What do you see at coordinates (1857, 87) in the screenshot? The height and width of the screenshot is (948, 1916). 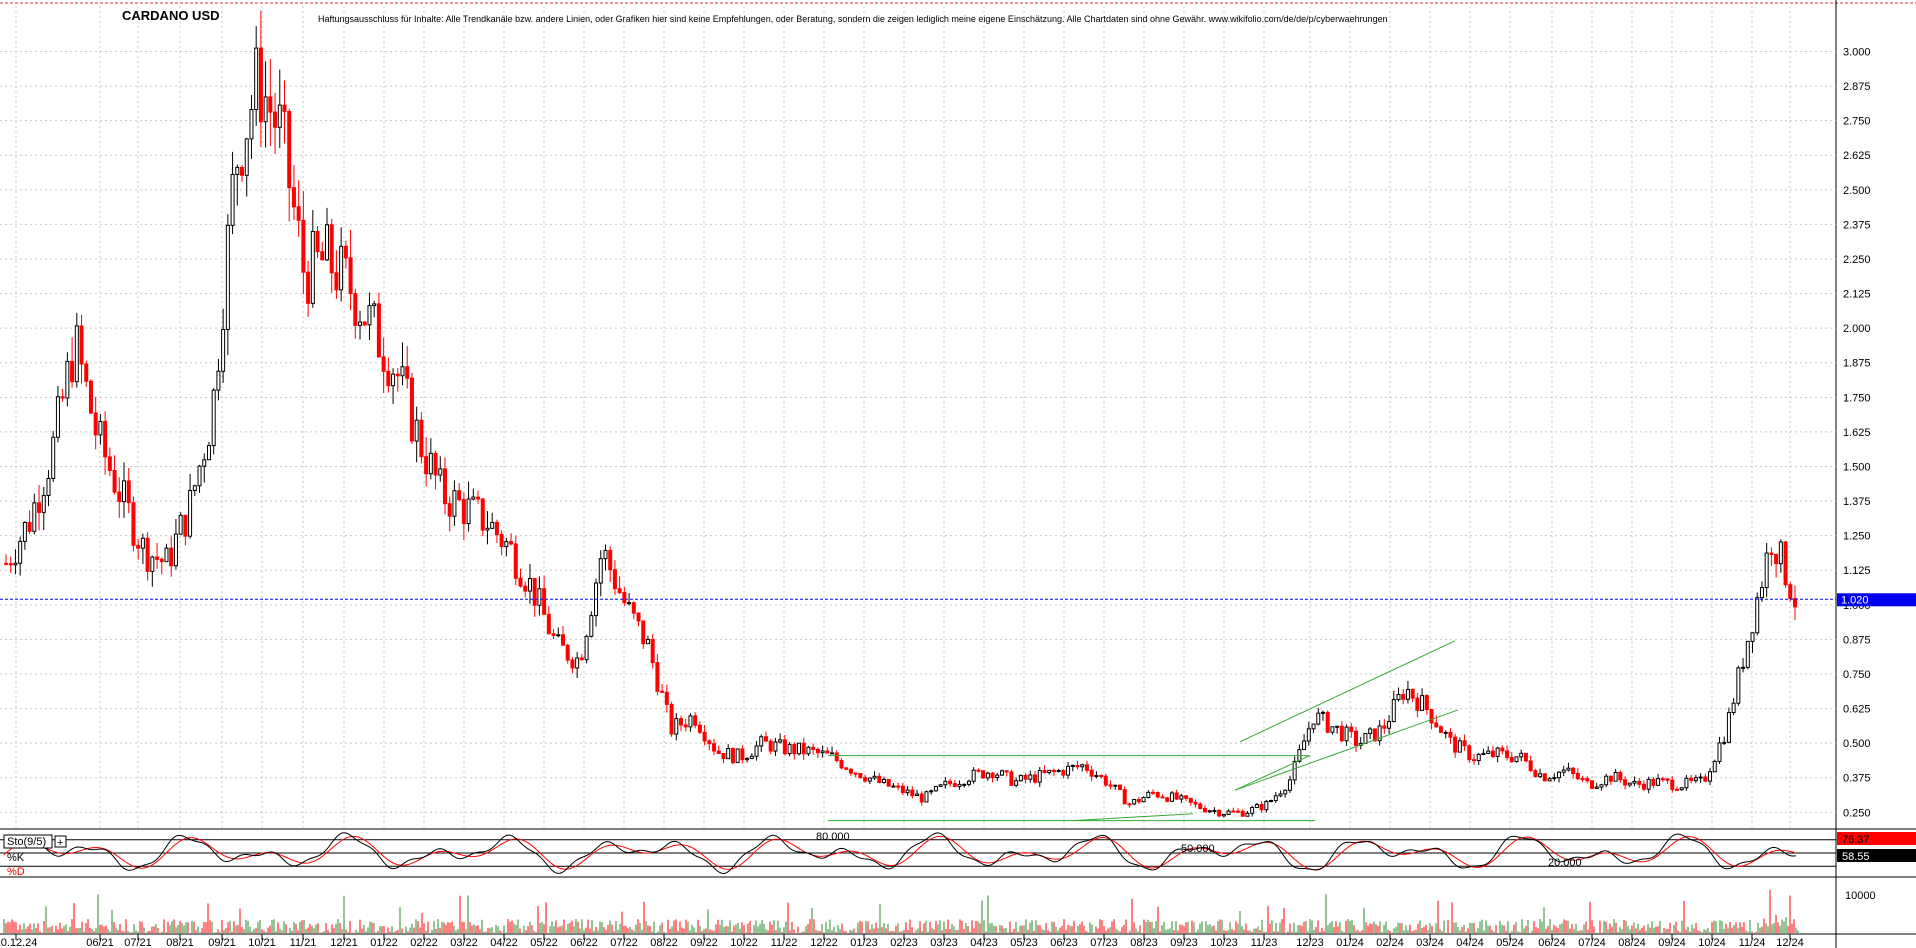 I see `y-tick-label: 2.875` at bounding box center [1857, 87].